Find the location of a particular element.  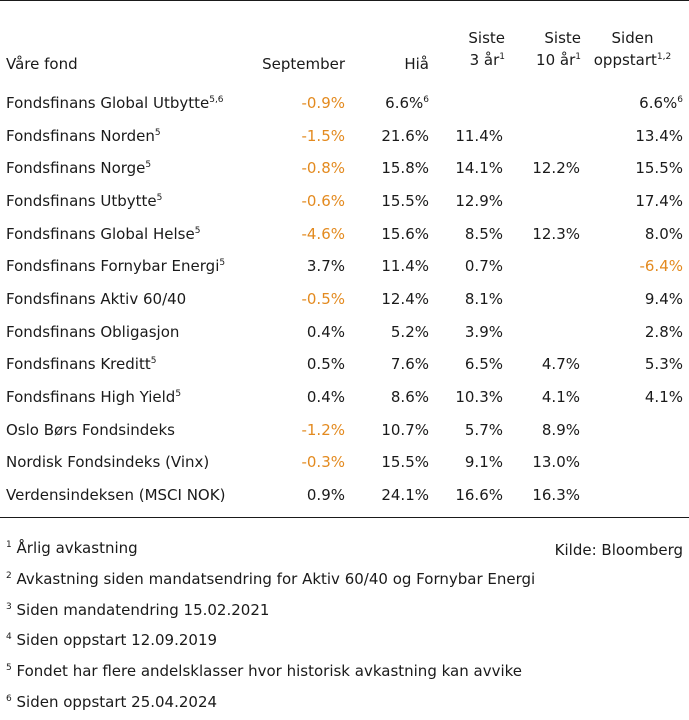

fund-name: Oslo Børs Fondsindeks is located at coordinates (90, 430).